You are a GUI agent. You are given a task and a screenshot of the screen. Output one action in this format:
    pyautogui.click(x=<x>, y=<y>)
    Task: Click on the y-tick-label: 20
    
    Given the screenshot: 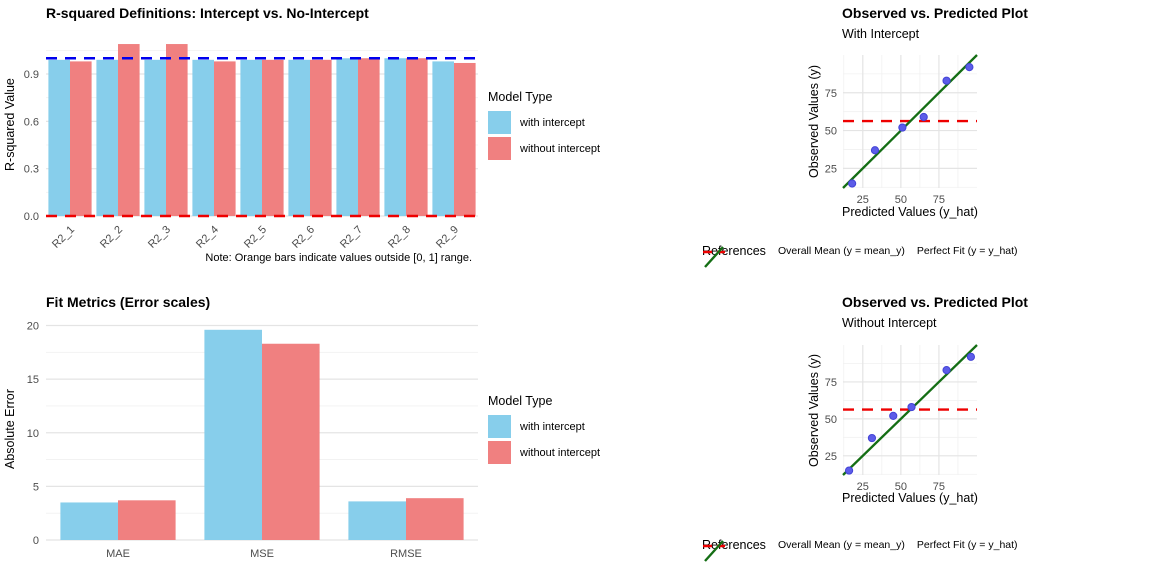 What is the action you would take?
    pyautogui.click(x=33, y=327)
    